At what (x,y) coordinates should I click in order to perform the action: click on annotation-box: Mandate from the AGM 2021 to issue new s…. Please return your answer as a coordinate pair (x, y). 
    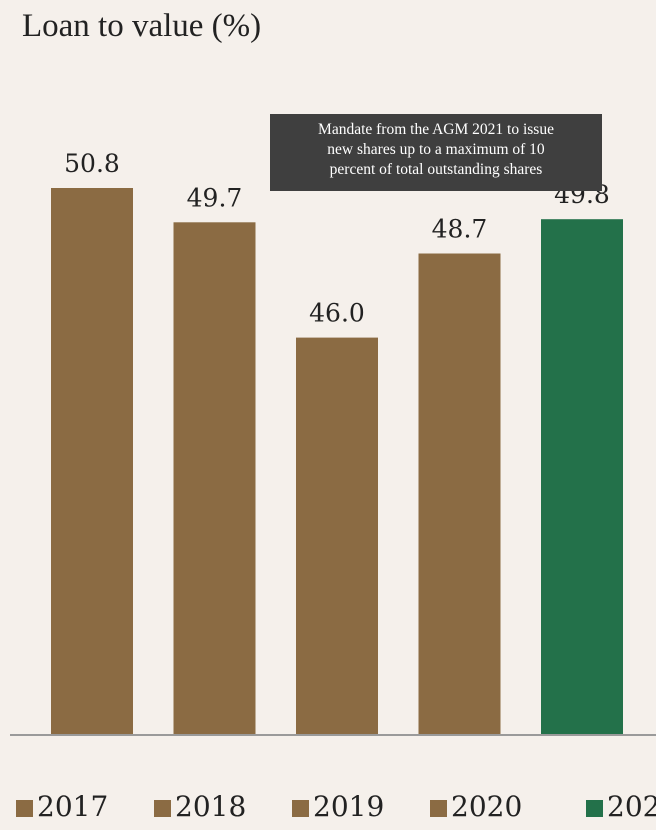
    Looking at the image, I should click on (436, 152).